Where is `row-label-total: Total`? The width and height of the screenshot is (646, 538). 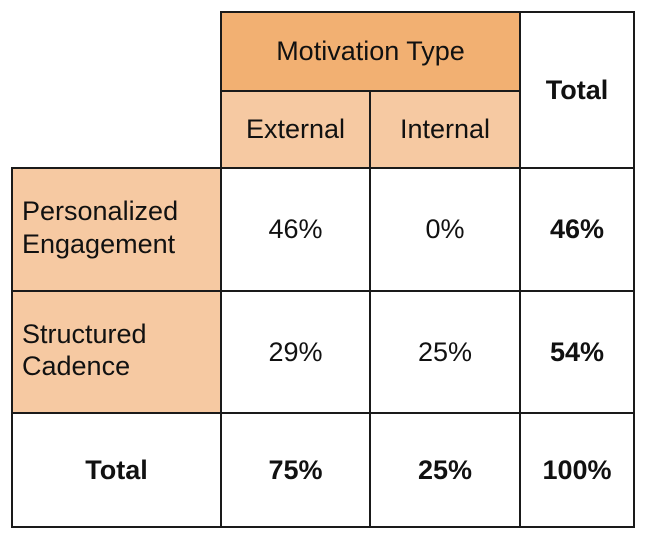 row-label-total: Total is located at coordinates (116, 470).